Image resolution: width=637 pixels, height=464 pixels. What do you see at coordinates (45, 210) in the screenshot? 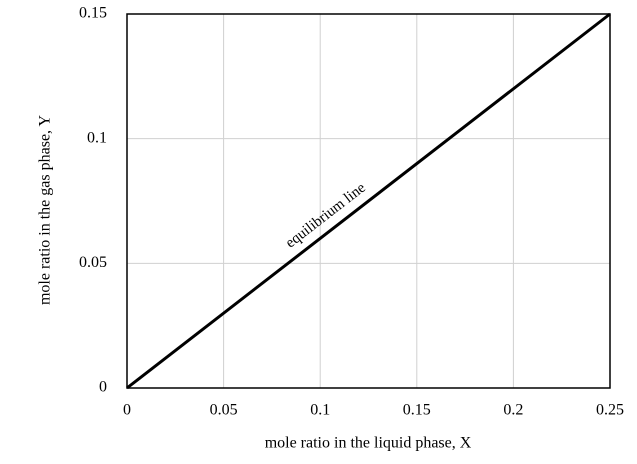
I see `y-axis-title: mole ratio in the gas phase, Y` at bounding box center [45, 210].